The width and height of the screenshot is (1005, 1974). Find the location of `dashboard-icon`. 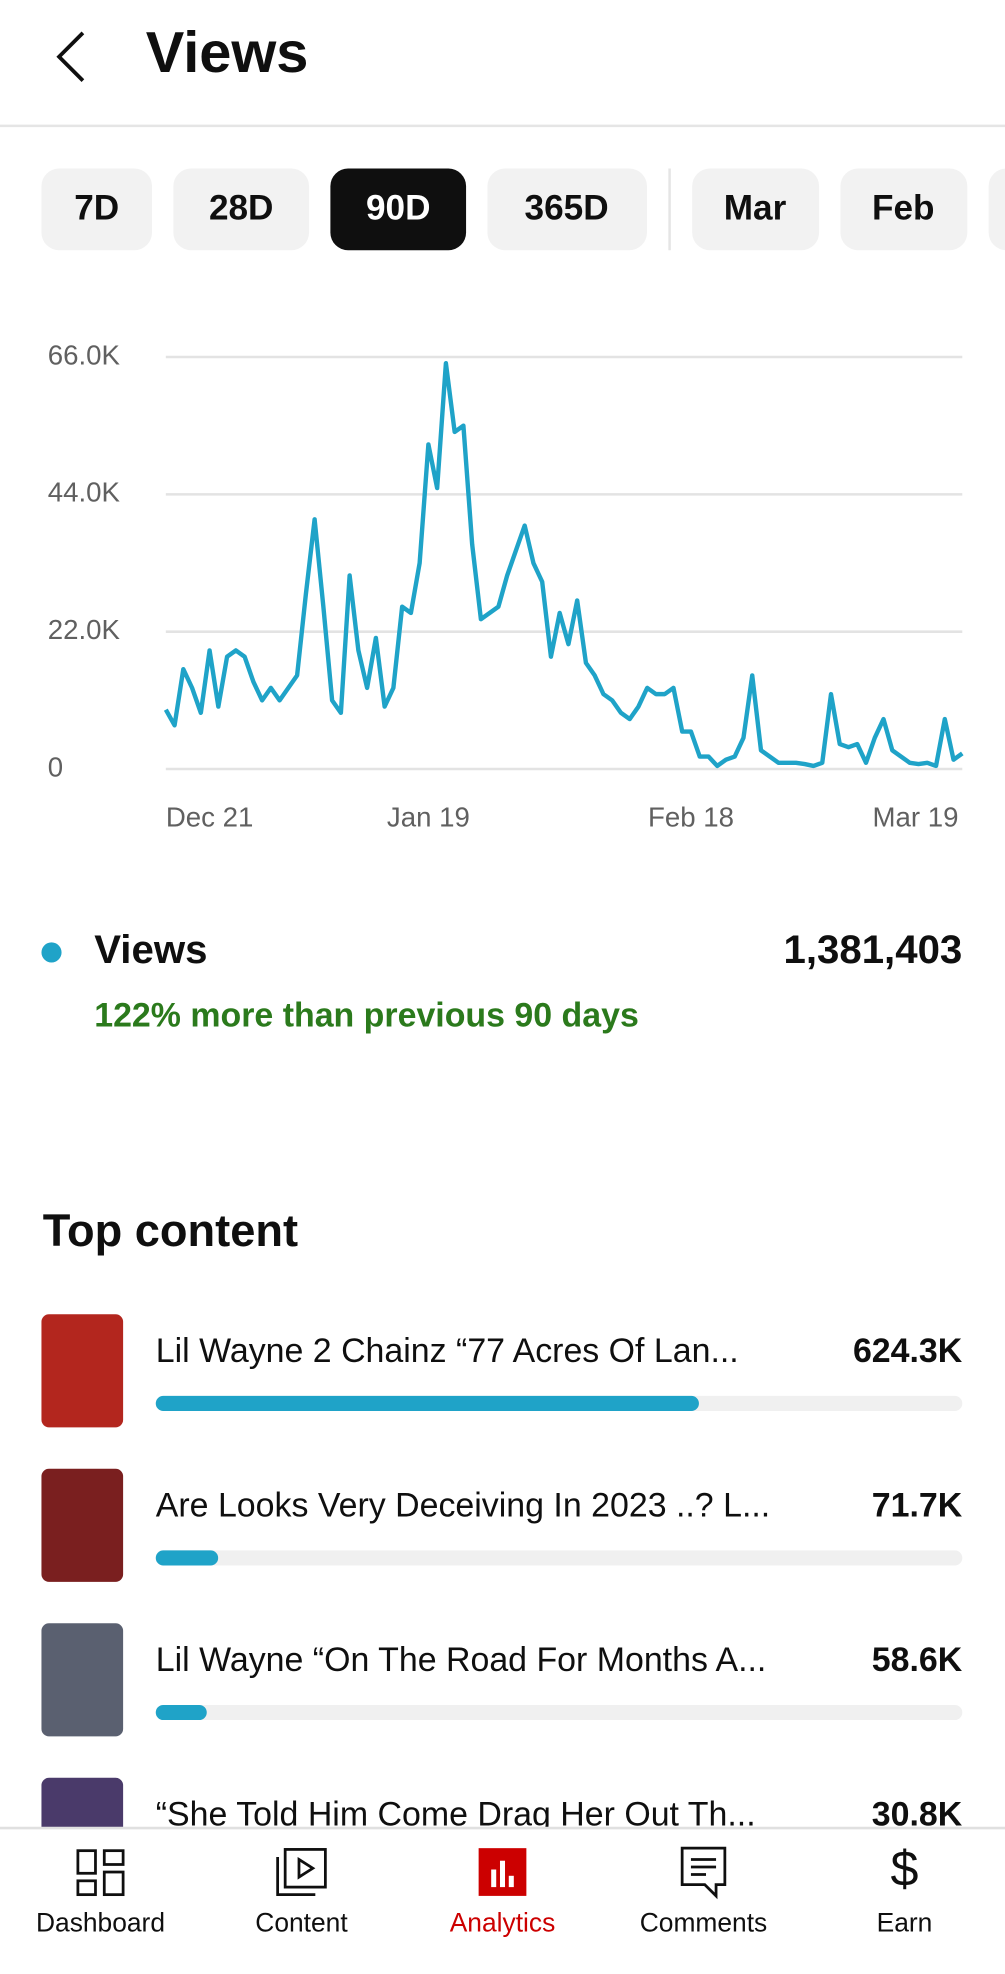

dashboard-icon is located at coordinates (100, 1873).